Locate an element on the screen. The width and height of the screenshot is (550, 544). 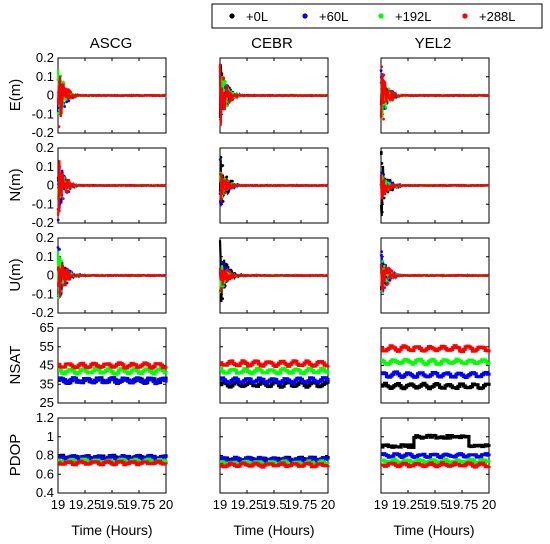
panel-CEBR-NSAT is located at coordinates (274, 365).